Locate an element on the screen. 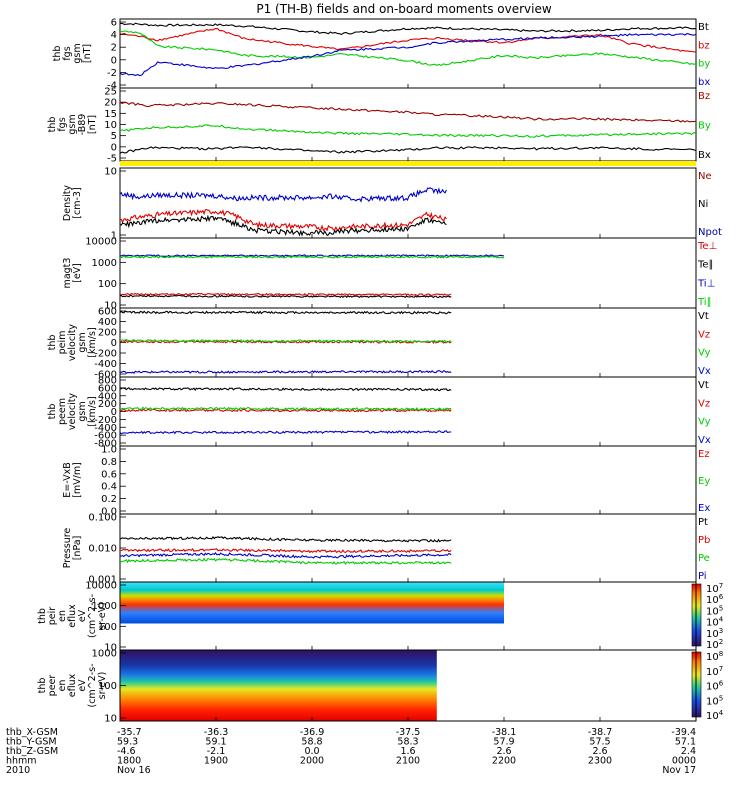 The width and height of the screenshot is (750, 800). y-tick-label: -800 is located at coordinates (105, 444).